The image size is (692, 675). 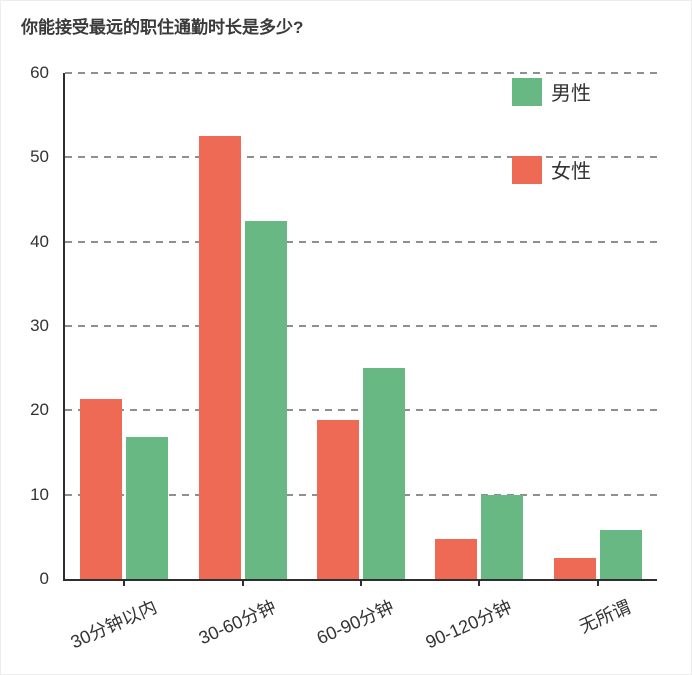 I want to click on legend: 男性 女性, so click(x=551, y=130).